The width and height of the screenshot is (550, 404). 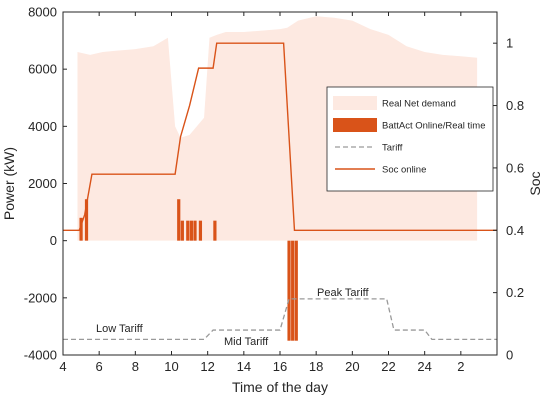 What do you see at coordinates (207, 366) in the screenshot?
I see `x-tick-label: 12` at bounding box center [207, 366].